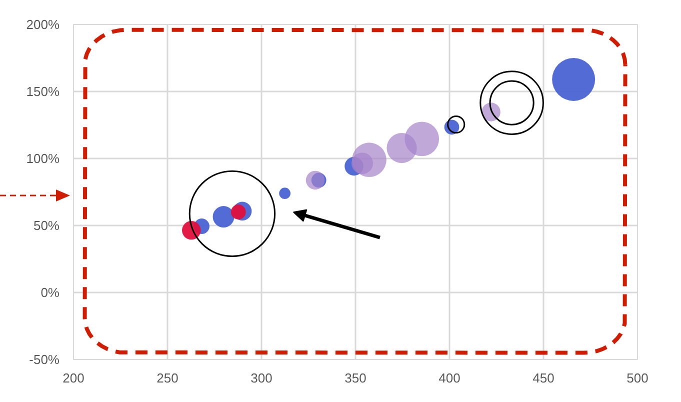 This screenshot has width=681, height=402. I want to click on y-tick-label: 100%, so click(43, 158).